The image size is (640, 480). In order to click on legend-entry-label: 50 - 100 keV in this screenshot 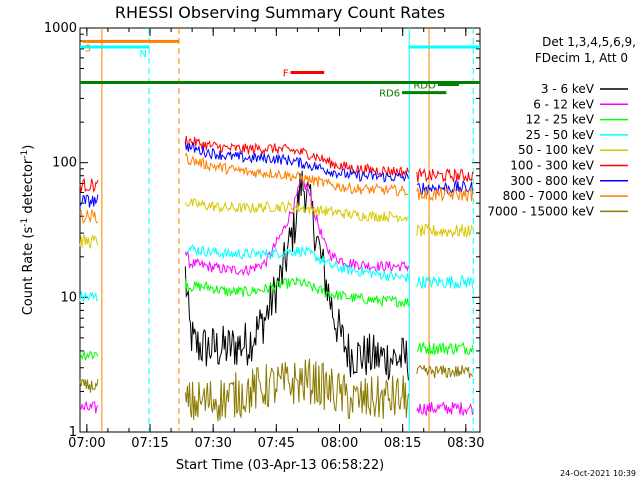, I will do `click(556, 150)`.